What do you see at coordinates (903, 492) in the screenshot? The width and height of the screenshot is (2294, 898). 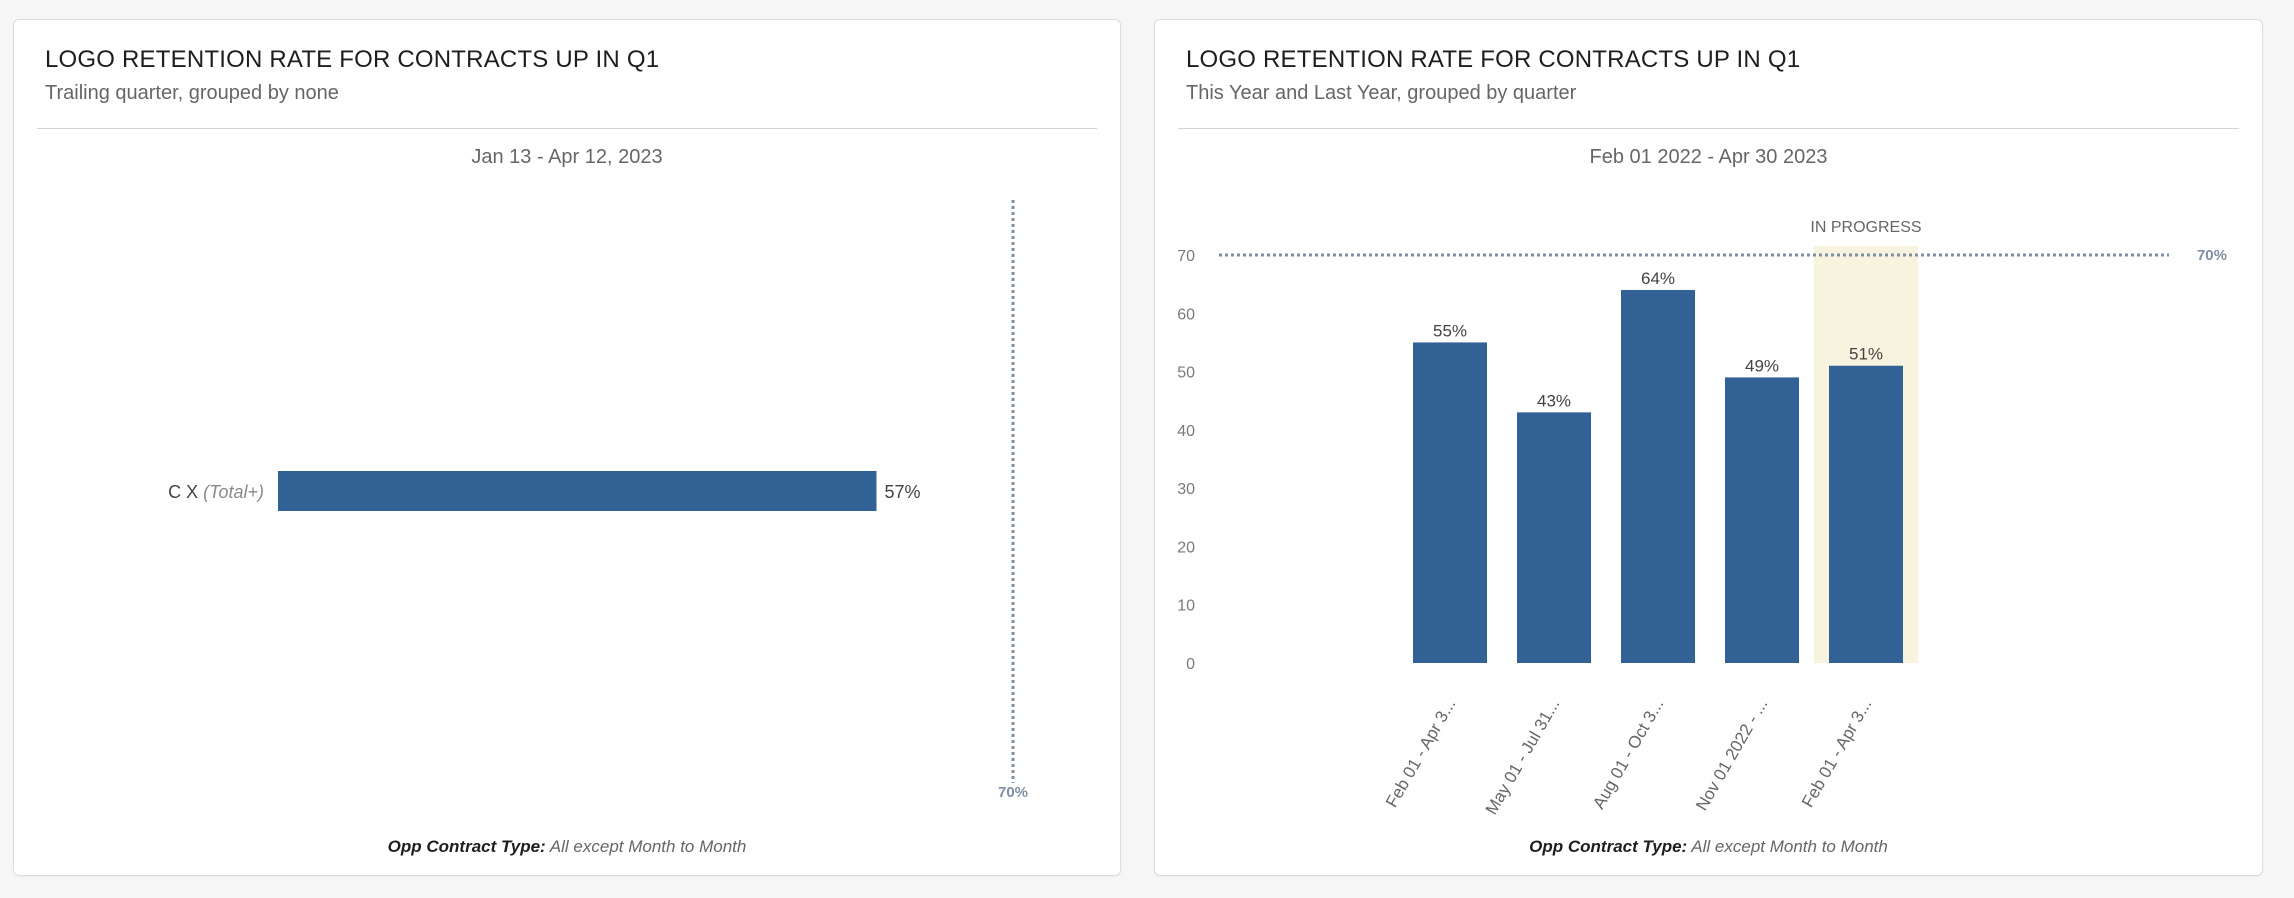 I see `bar-value-label: 57%` at bounding box center [903, 492].